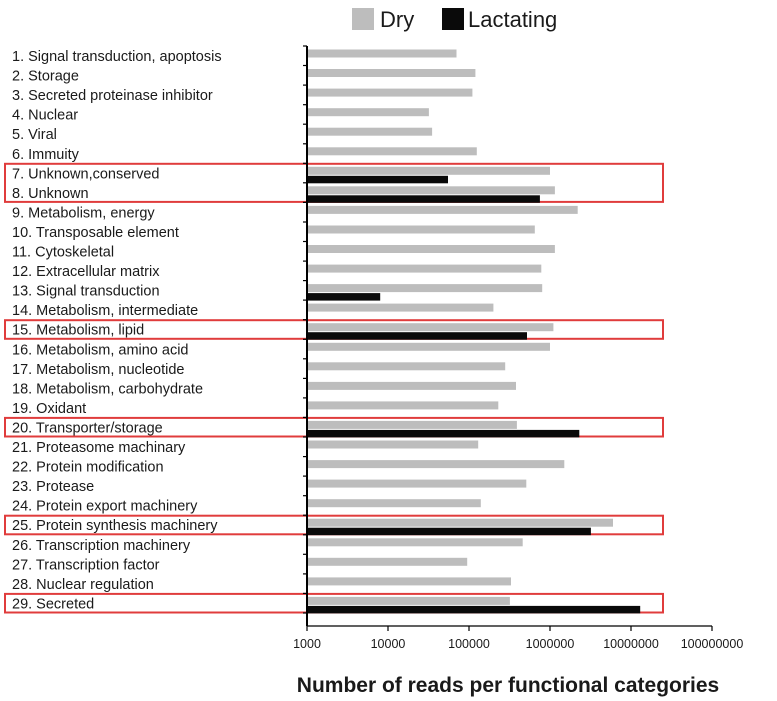 This screenshot has width=777, height=701. What do you see at coordinates (53, 604) in the screenshot?
I see `category-label: 29. Secreted` at bounding box center [53, 604].